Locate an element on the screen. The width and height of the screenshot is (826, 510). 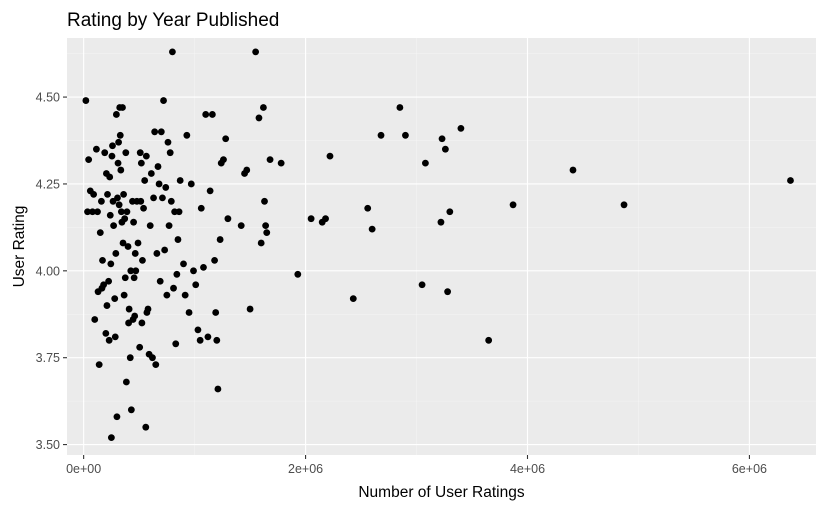
y-tick-label: 4.50 is located at coordinates (48, 98).